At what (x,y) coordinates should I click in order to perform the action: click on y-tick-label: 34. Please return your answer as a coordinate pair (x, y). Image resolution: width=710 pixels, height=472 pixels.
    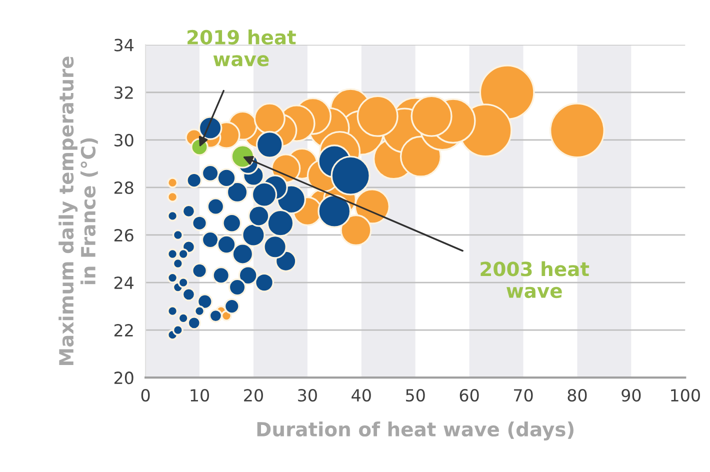
    Looking at the image, I should click on (124, 45).